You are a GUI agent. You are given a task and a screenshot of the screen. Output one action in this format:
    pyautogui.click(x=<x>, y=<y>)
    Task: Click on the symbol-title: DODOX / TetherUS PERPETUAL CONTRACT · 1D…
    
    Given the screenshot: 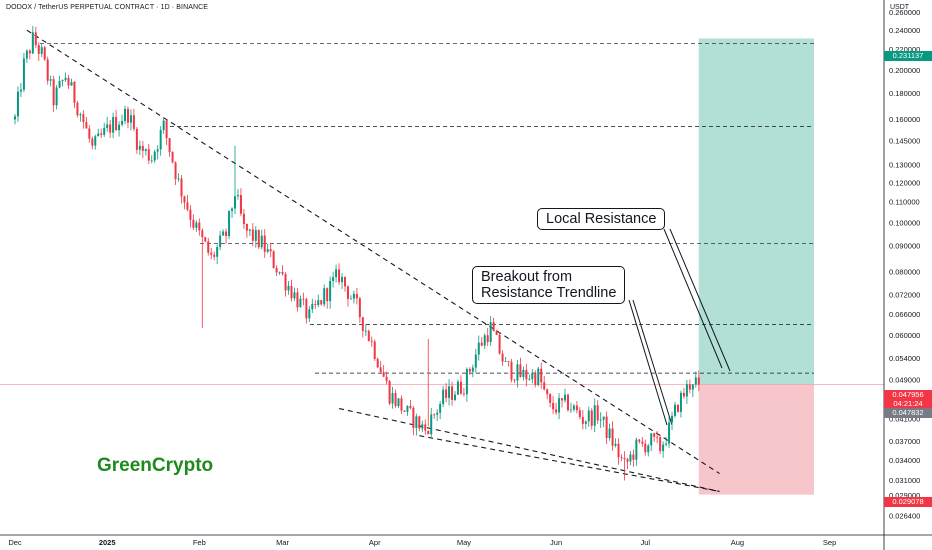 What is the action you would take?
    pyautogui.click(x=107, y=7)
    